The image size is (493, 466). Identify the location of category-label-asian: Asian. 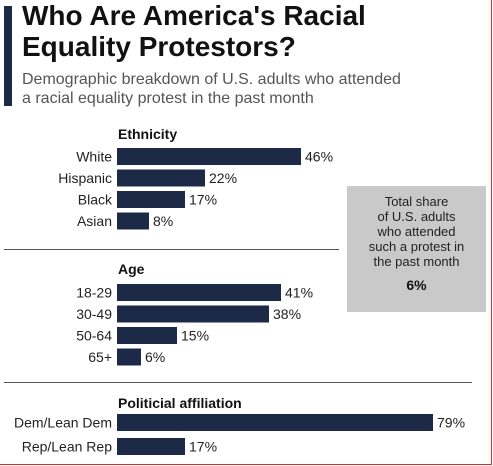
(94, 221).